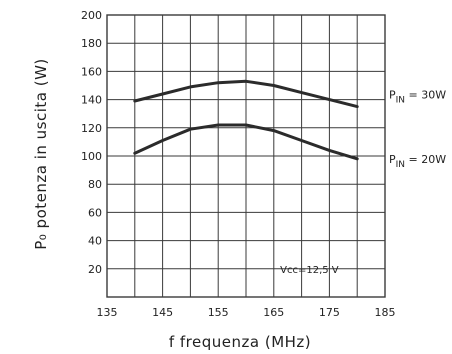 The width and height of the screenshot is (452, 354). I want to click on y-axis-label: P₀ potenza in uscita (W), so click(41, 154).